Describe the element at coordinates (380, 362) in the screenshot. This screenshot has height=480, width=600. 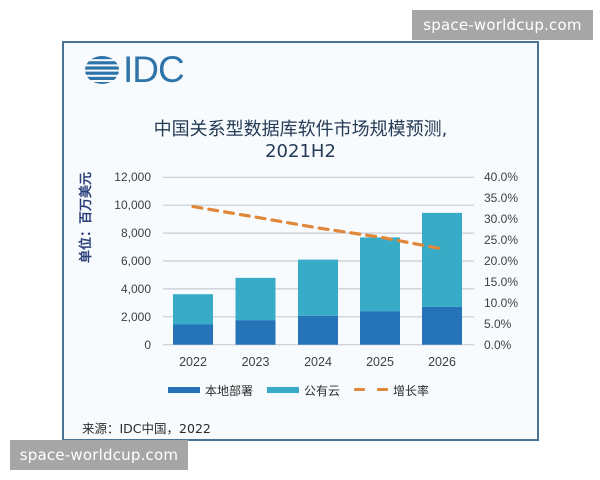
I see `x-tick: 2025` at that location.